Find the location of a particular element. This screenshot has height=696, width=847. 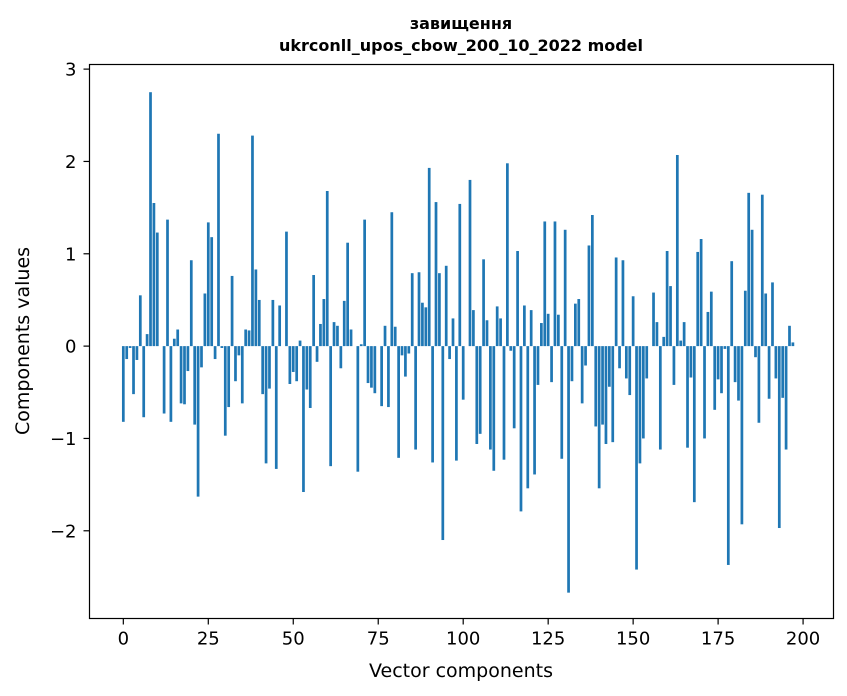

y-tick-label: −1 is located at coordinates (63, 439).